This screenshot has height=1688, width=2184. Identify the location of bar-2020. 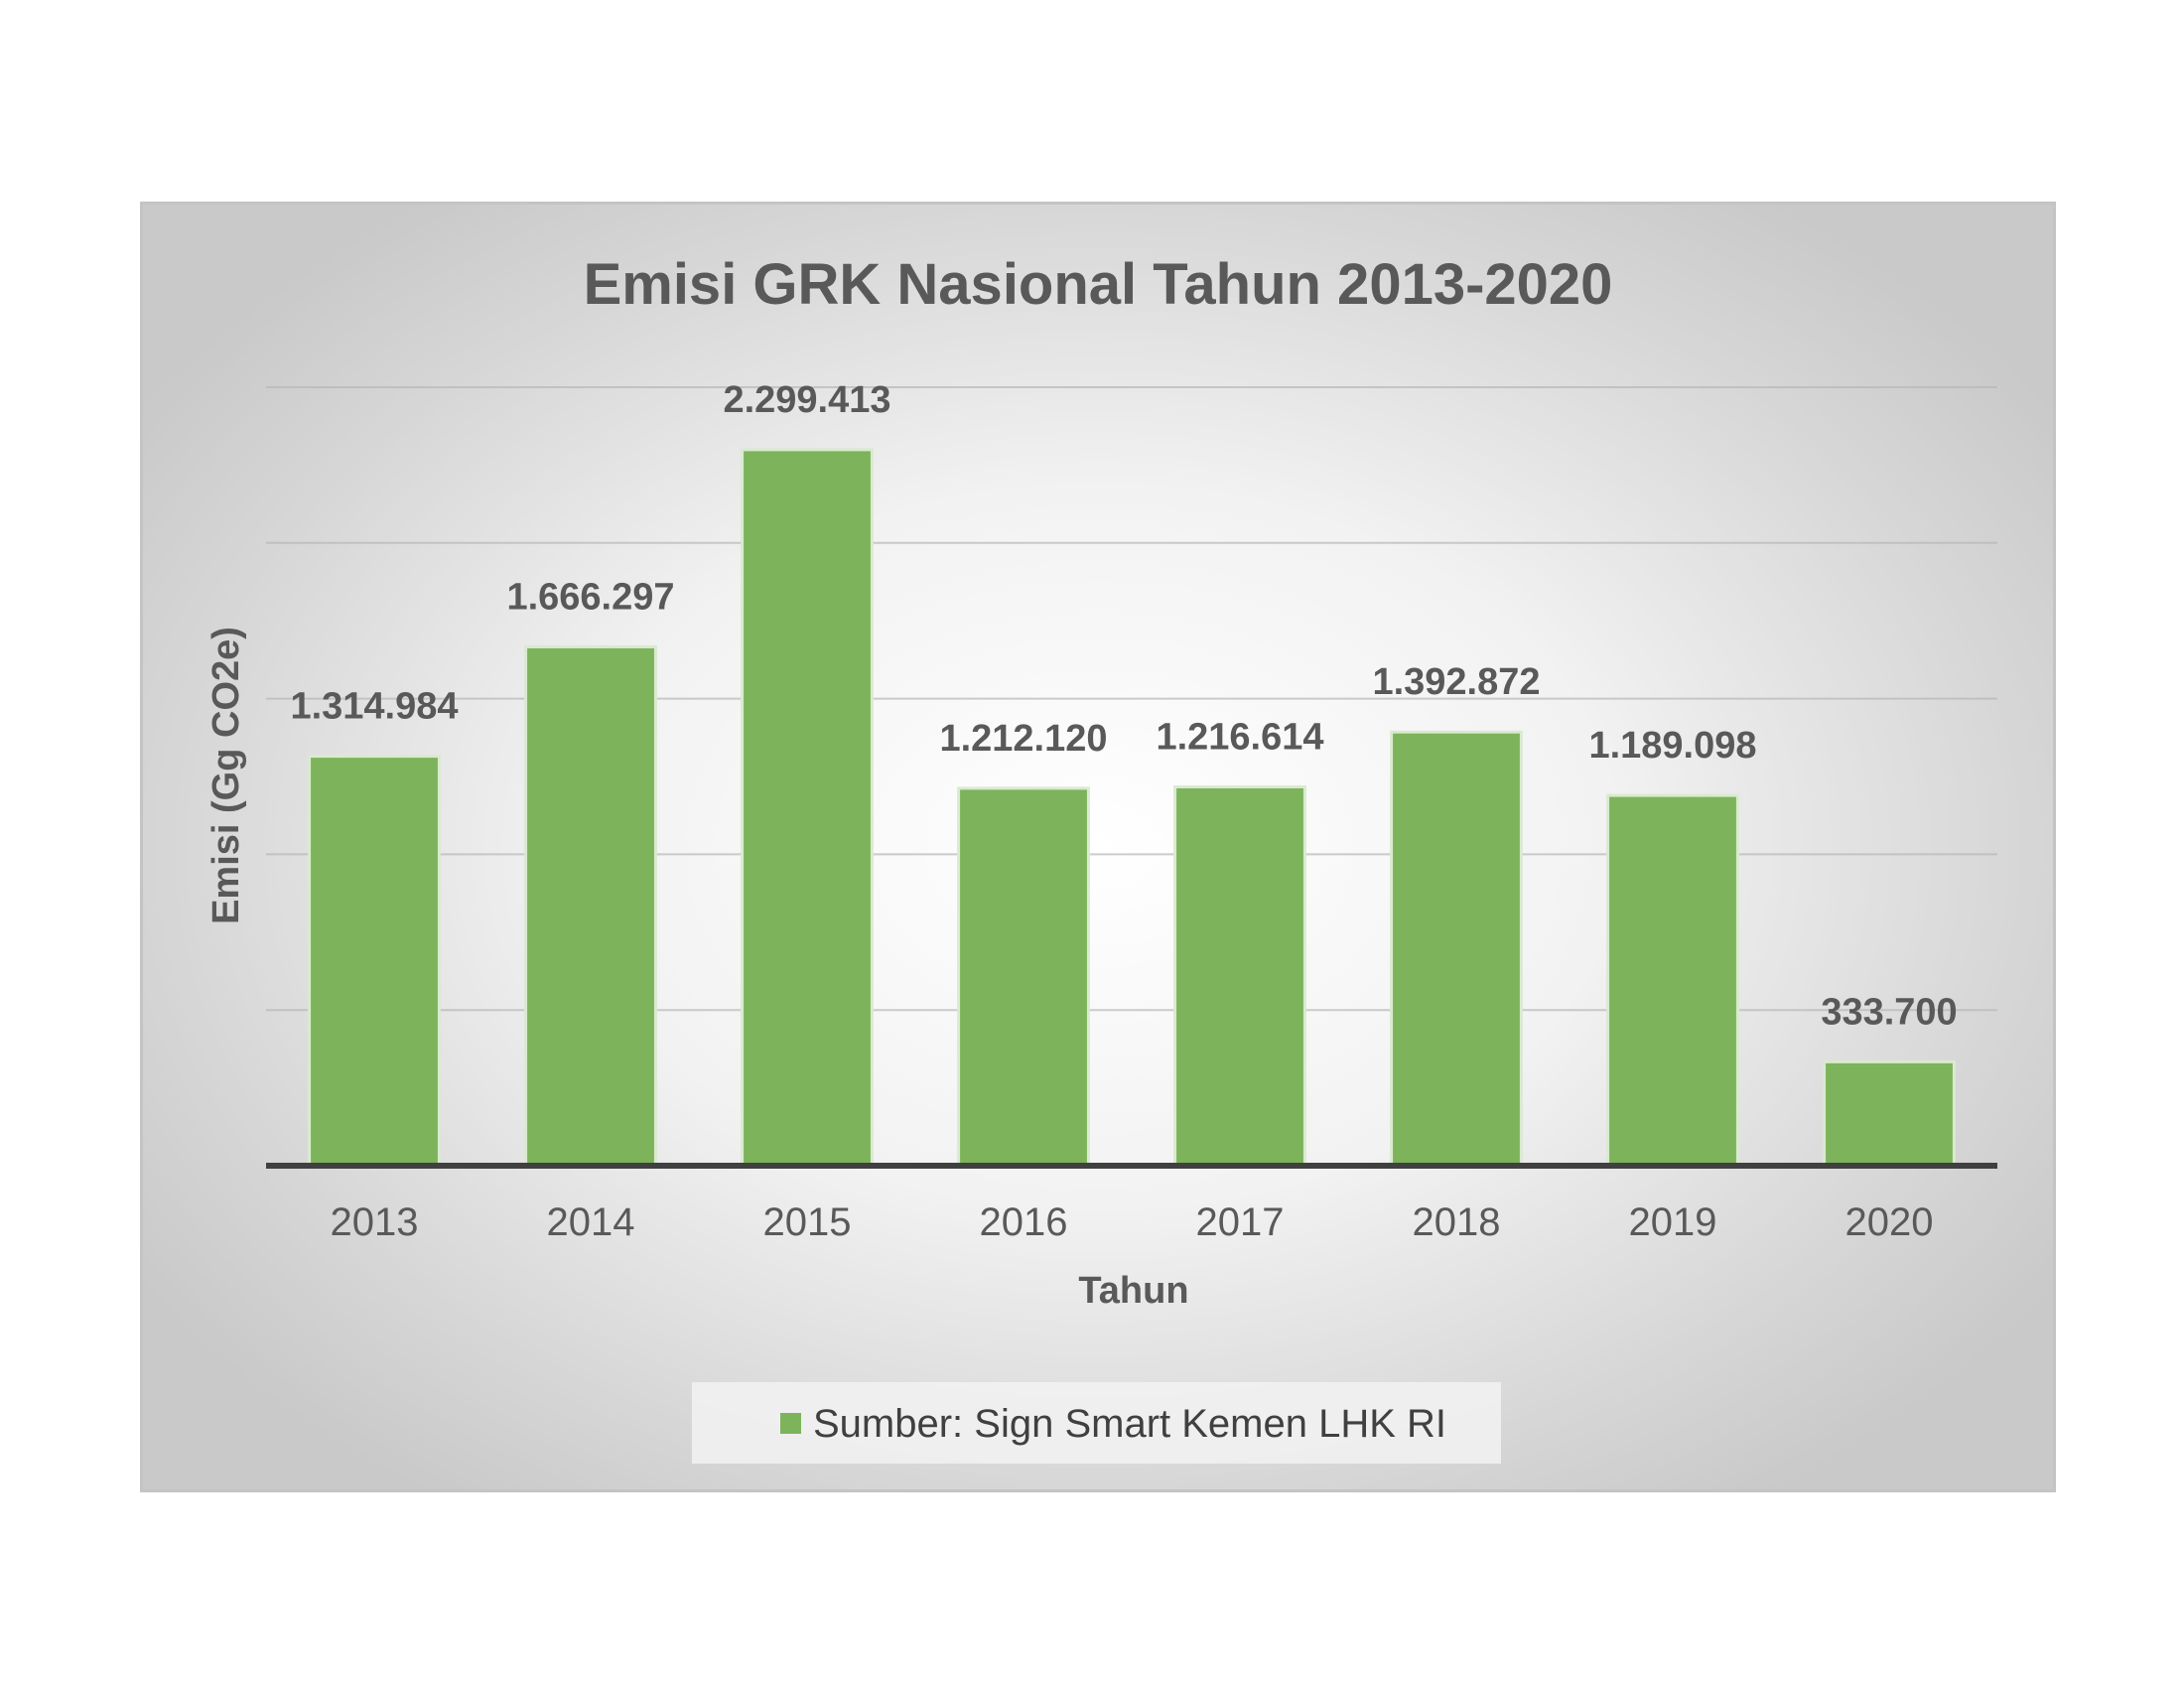
(1889, 1113).